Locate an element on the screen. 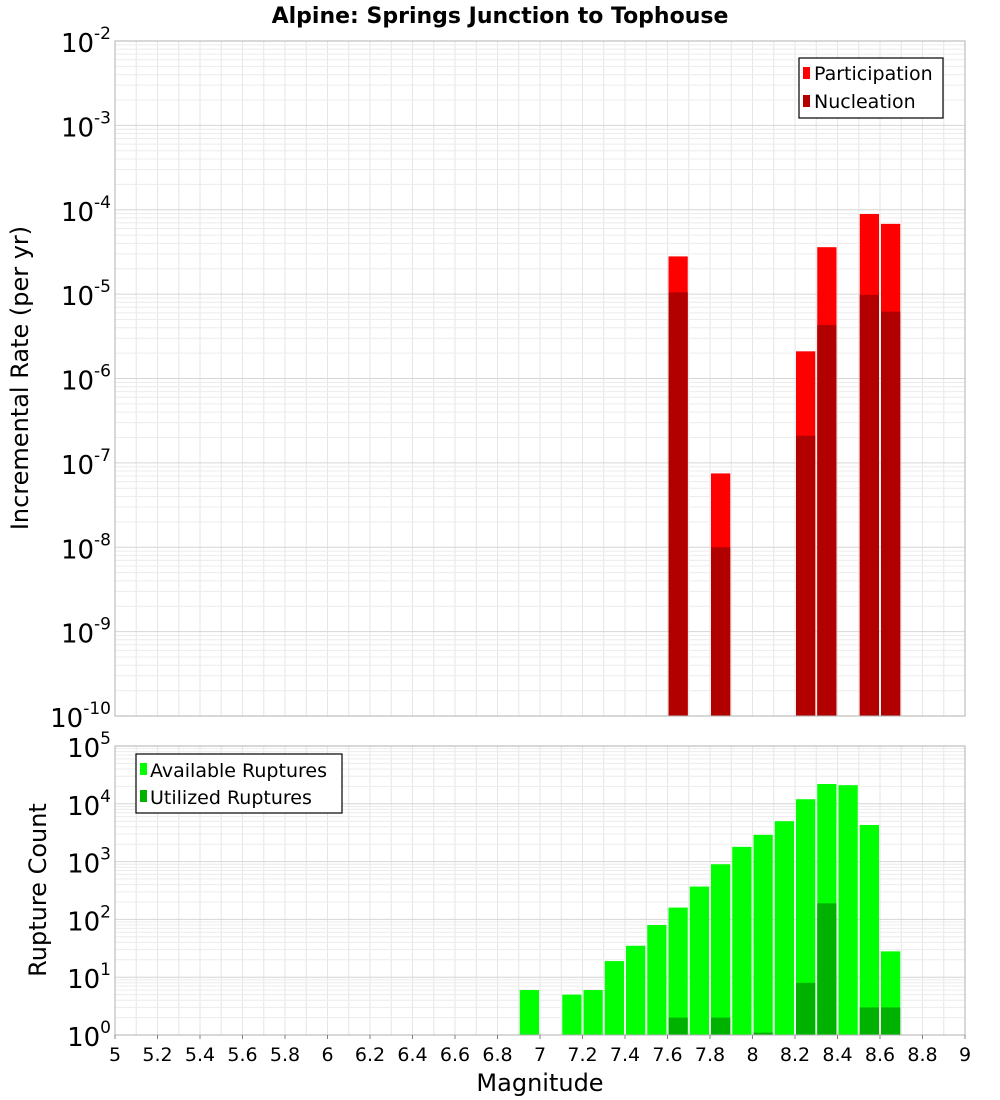  x-tick-label: 6.4 is located at coordinates (412, 1055).